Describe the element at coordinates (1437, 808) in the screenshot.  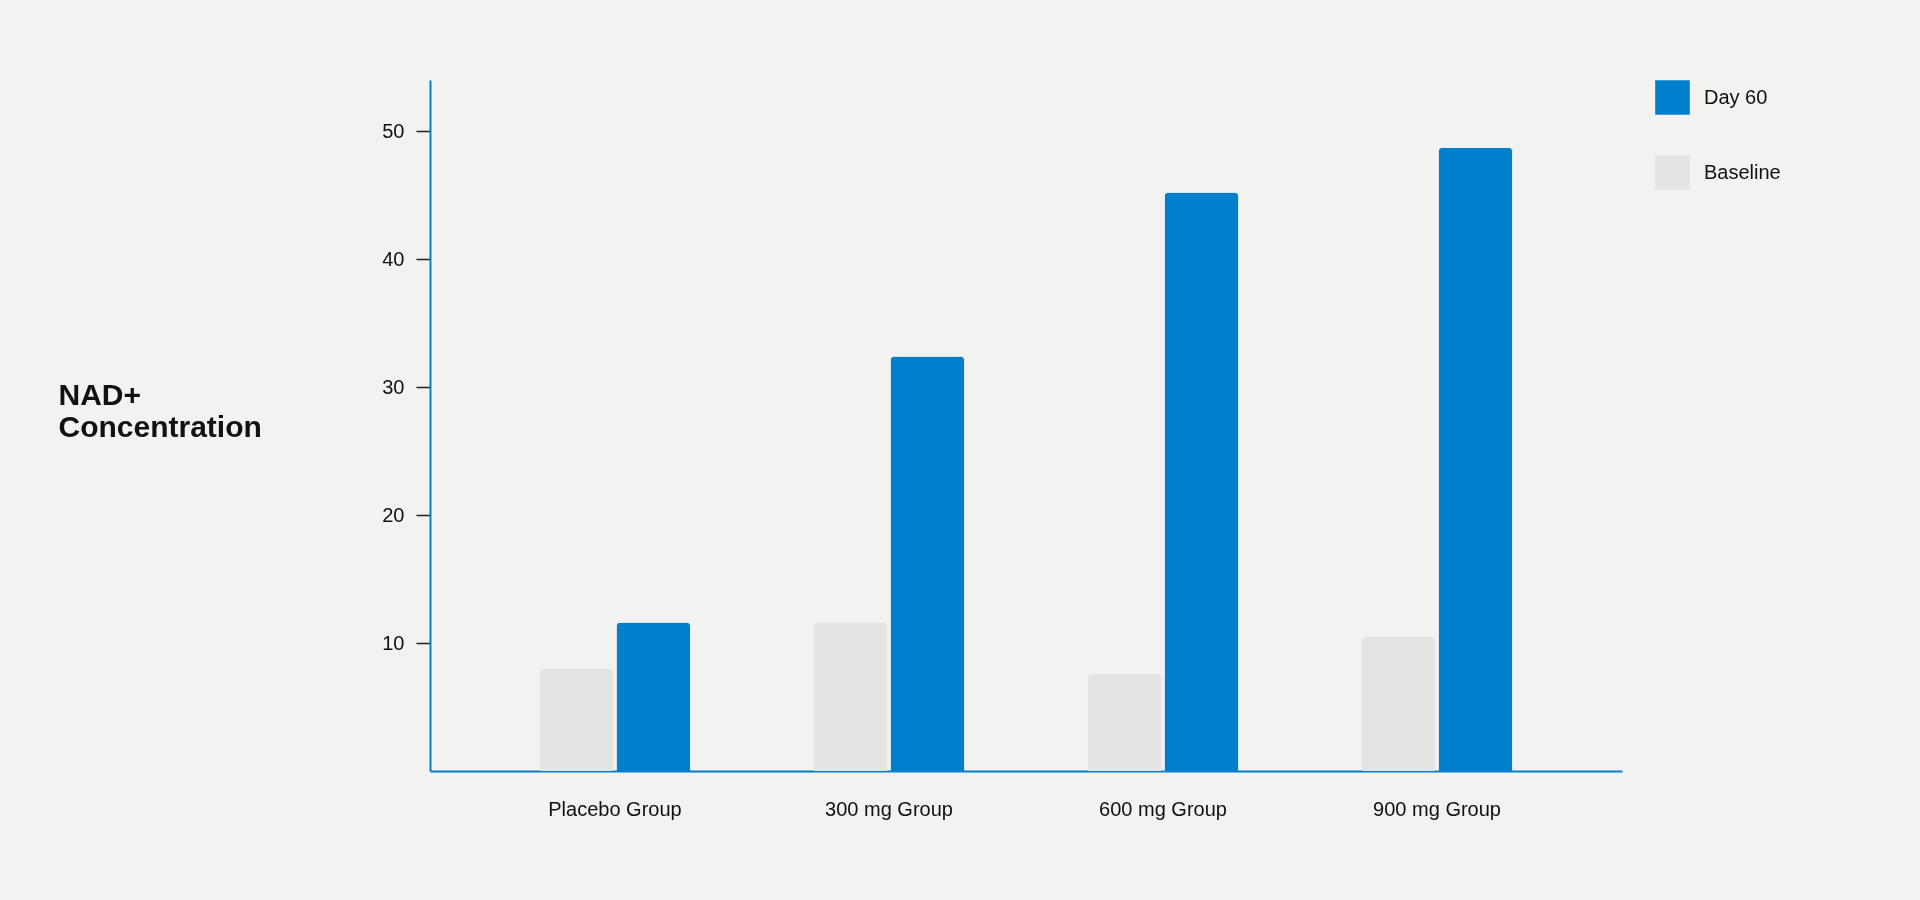
I see `x-tick-label: 900 mg Group` at that location.